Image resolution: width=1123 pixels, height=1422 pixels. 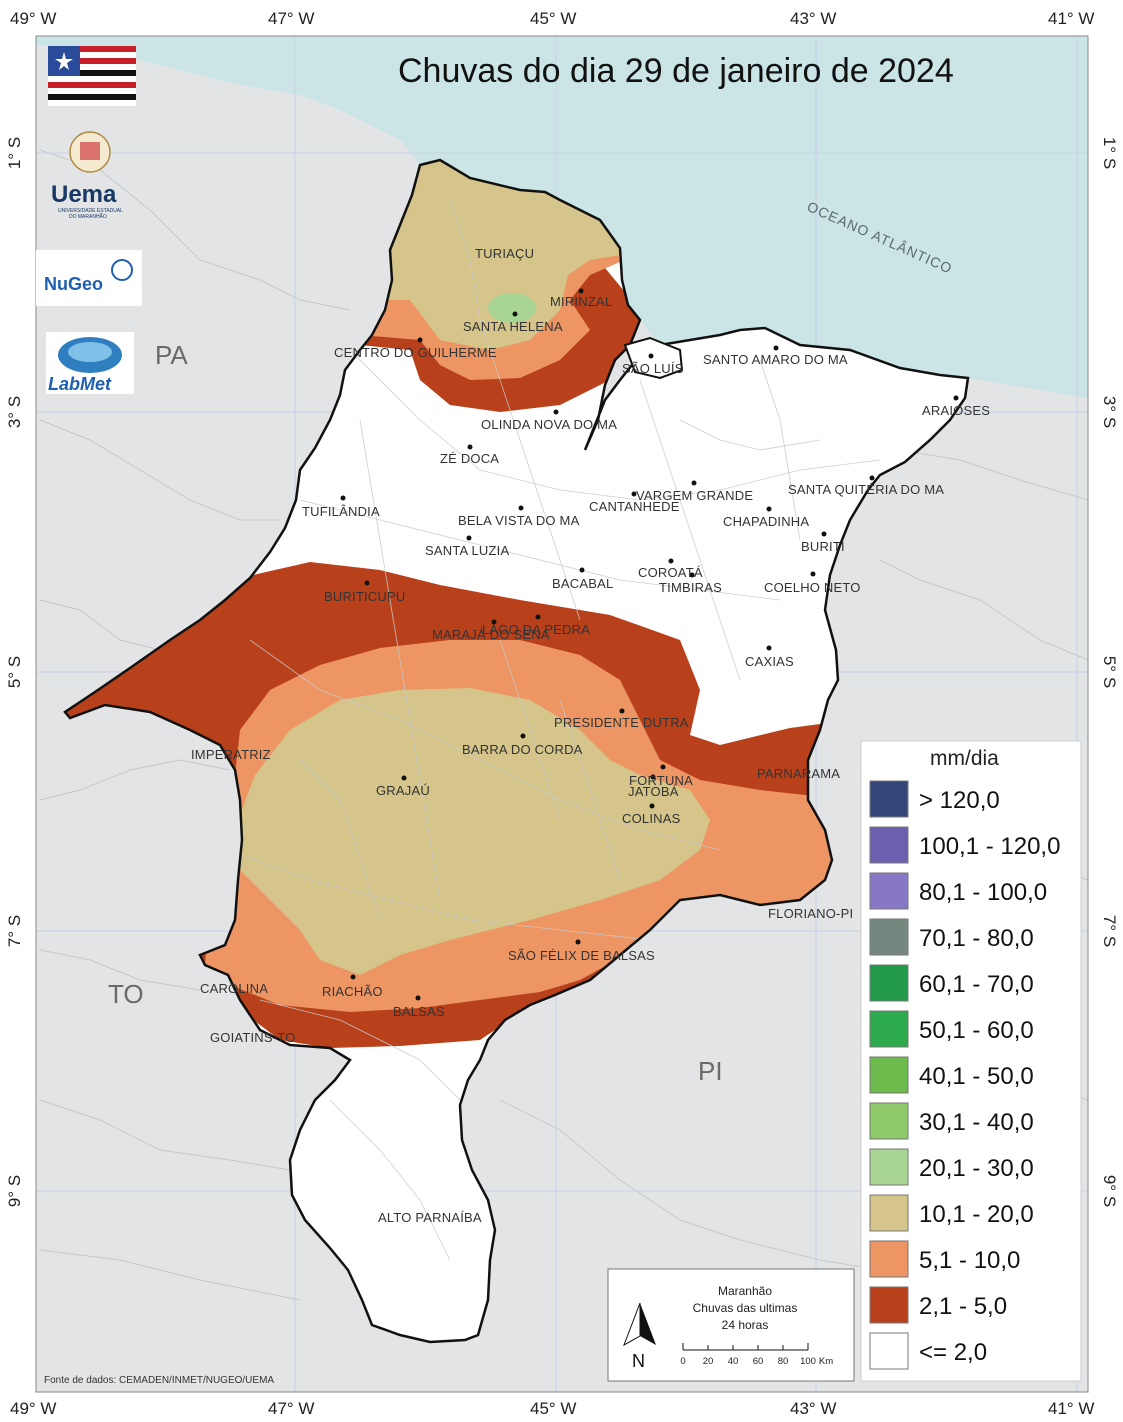 What do you see at coordinates (745, 1347) in the screenshot?
I see `scale-bar` at bounding box center [745, 1347].